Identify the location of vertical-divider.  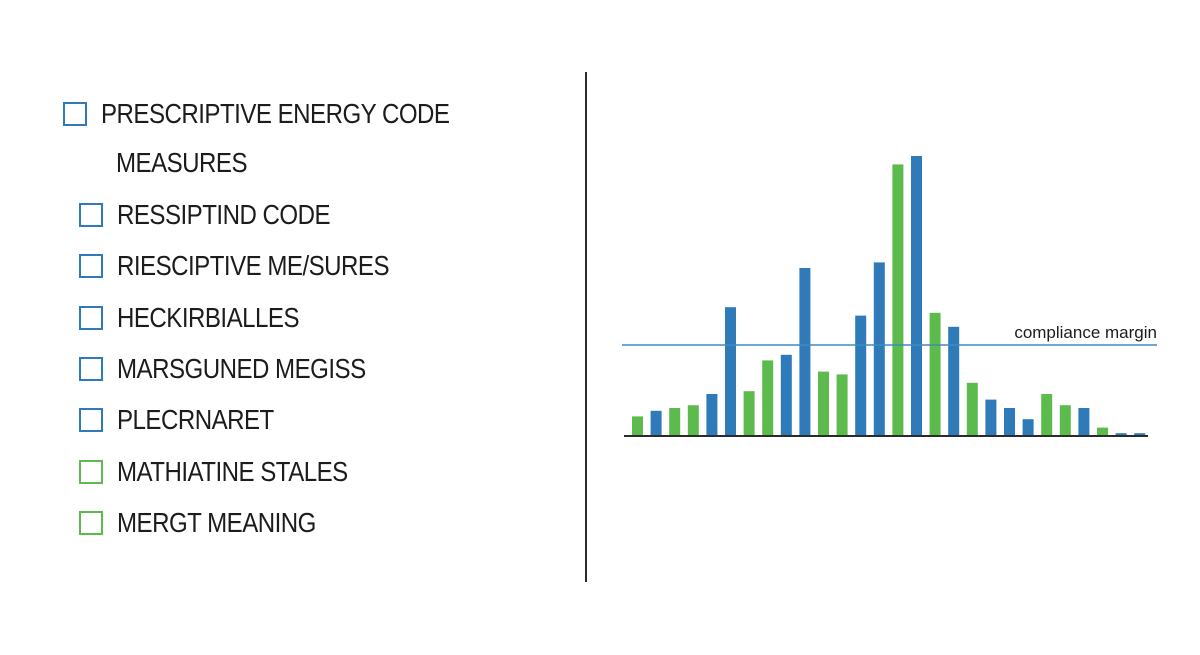
(586, 327).